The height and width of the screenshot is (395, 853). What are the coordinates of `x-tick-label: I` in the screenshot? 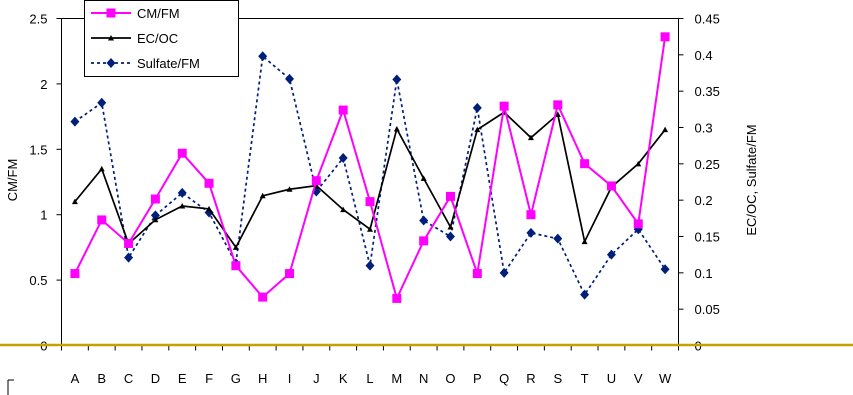 It's located at (290, 378).